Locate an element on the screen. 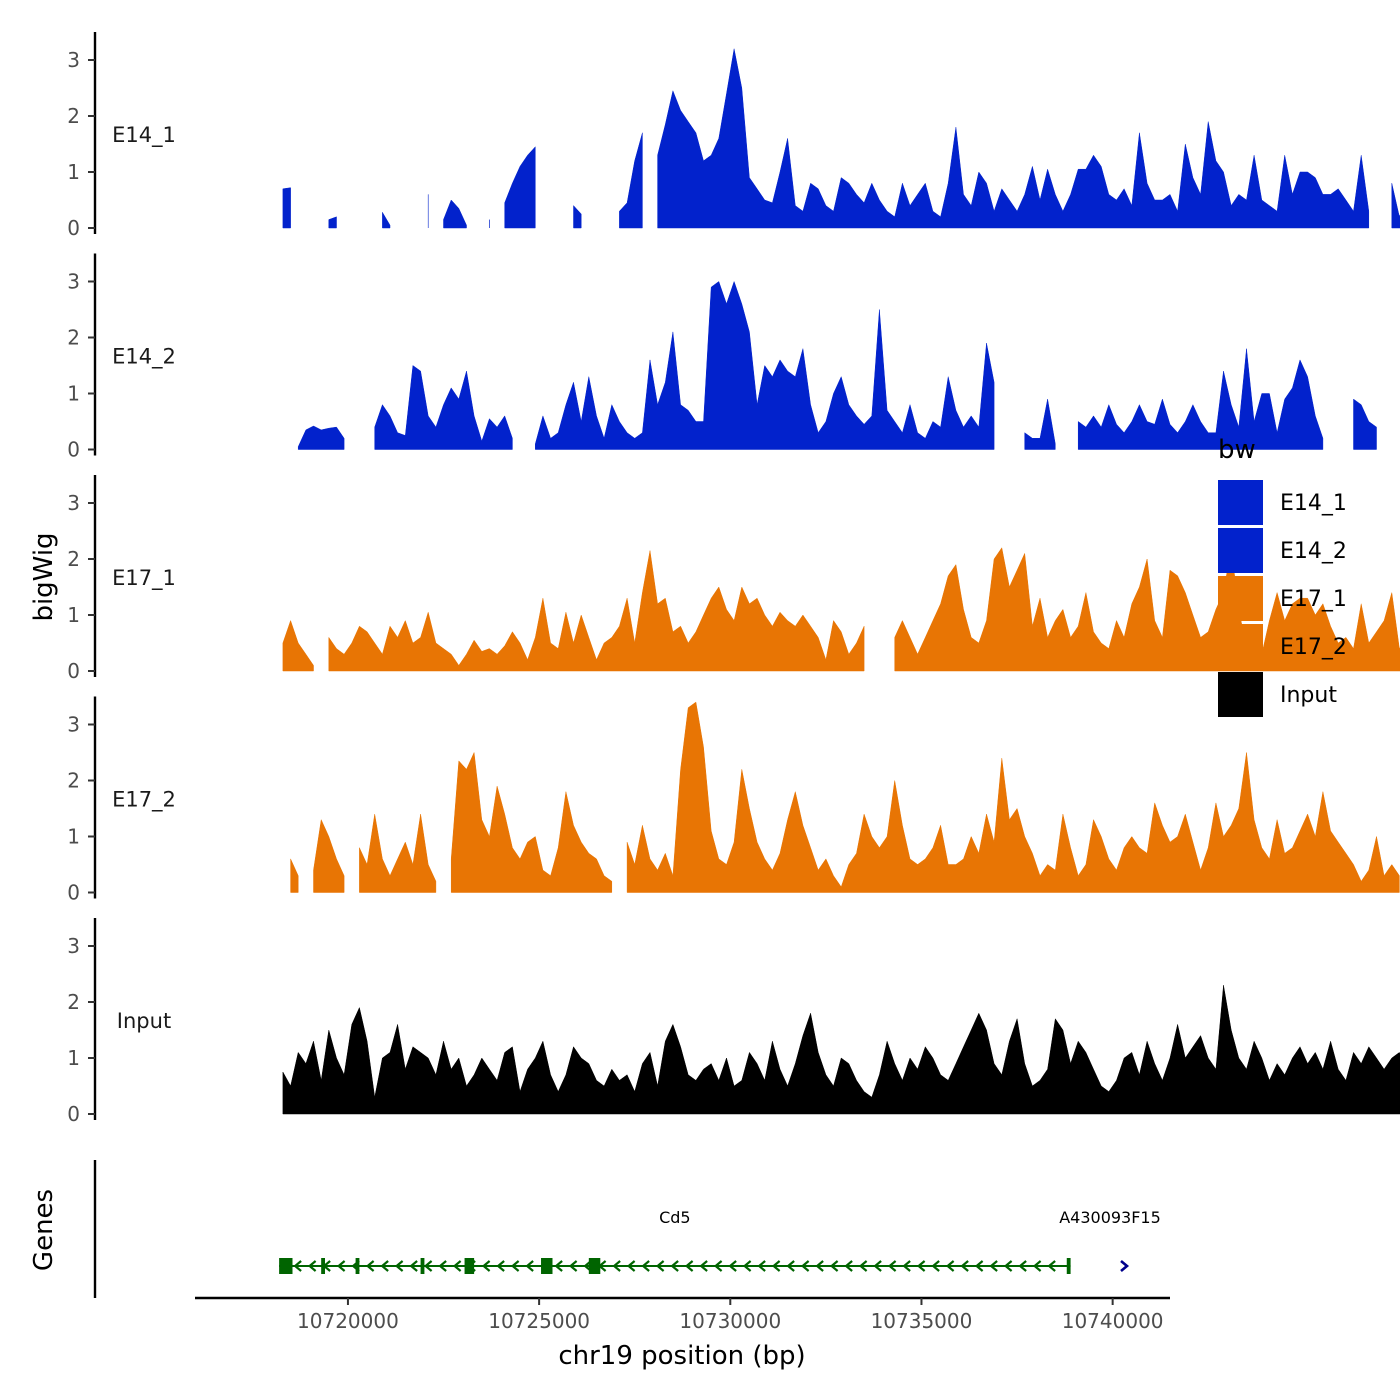 The width and height of the screenshot is (1400, 1400). legend-title: bw is located at coordinates (1237, 450).